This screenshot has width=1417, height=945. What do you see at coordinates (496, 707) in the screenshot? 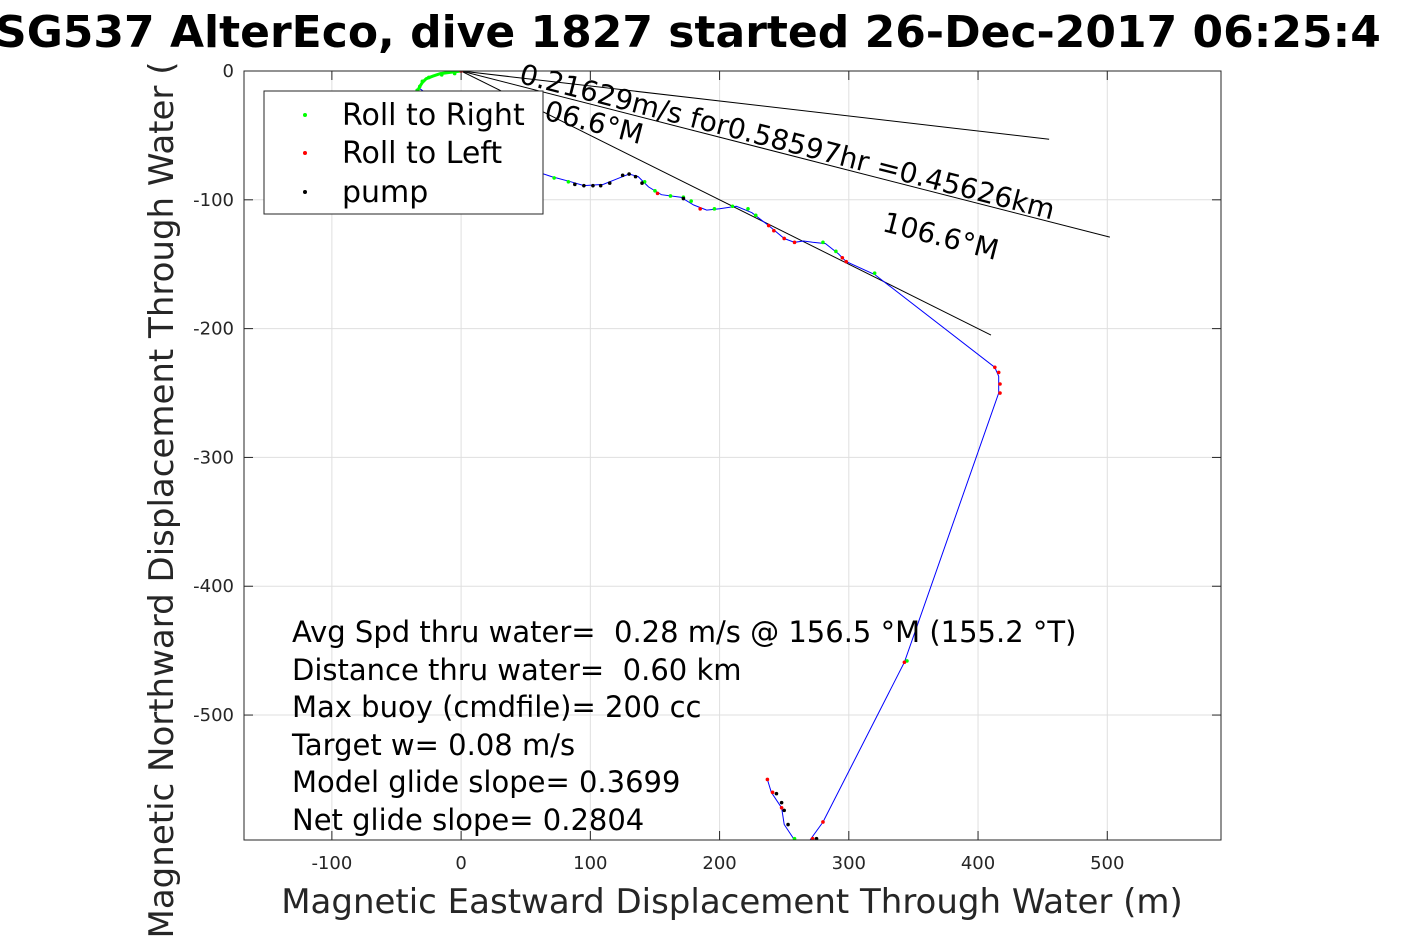
I see `stat-max-buoy: Max buoy (cmdfile)= 200 cc` at bounding box center [496, 707].